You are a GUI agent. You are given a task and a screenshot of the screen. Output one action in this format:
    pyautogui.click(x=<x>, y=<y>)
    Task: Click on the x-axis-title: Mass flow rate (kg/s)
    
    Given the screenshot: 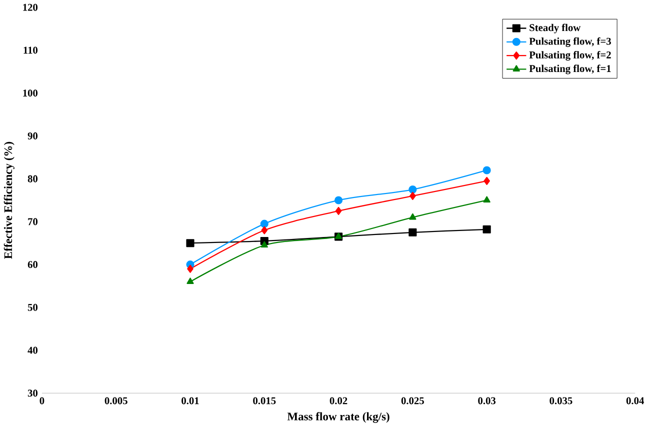 What is the action you would take?
    pyautogui.click(x=338, y=417)
    